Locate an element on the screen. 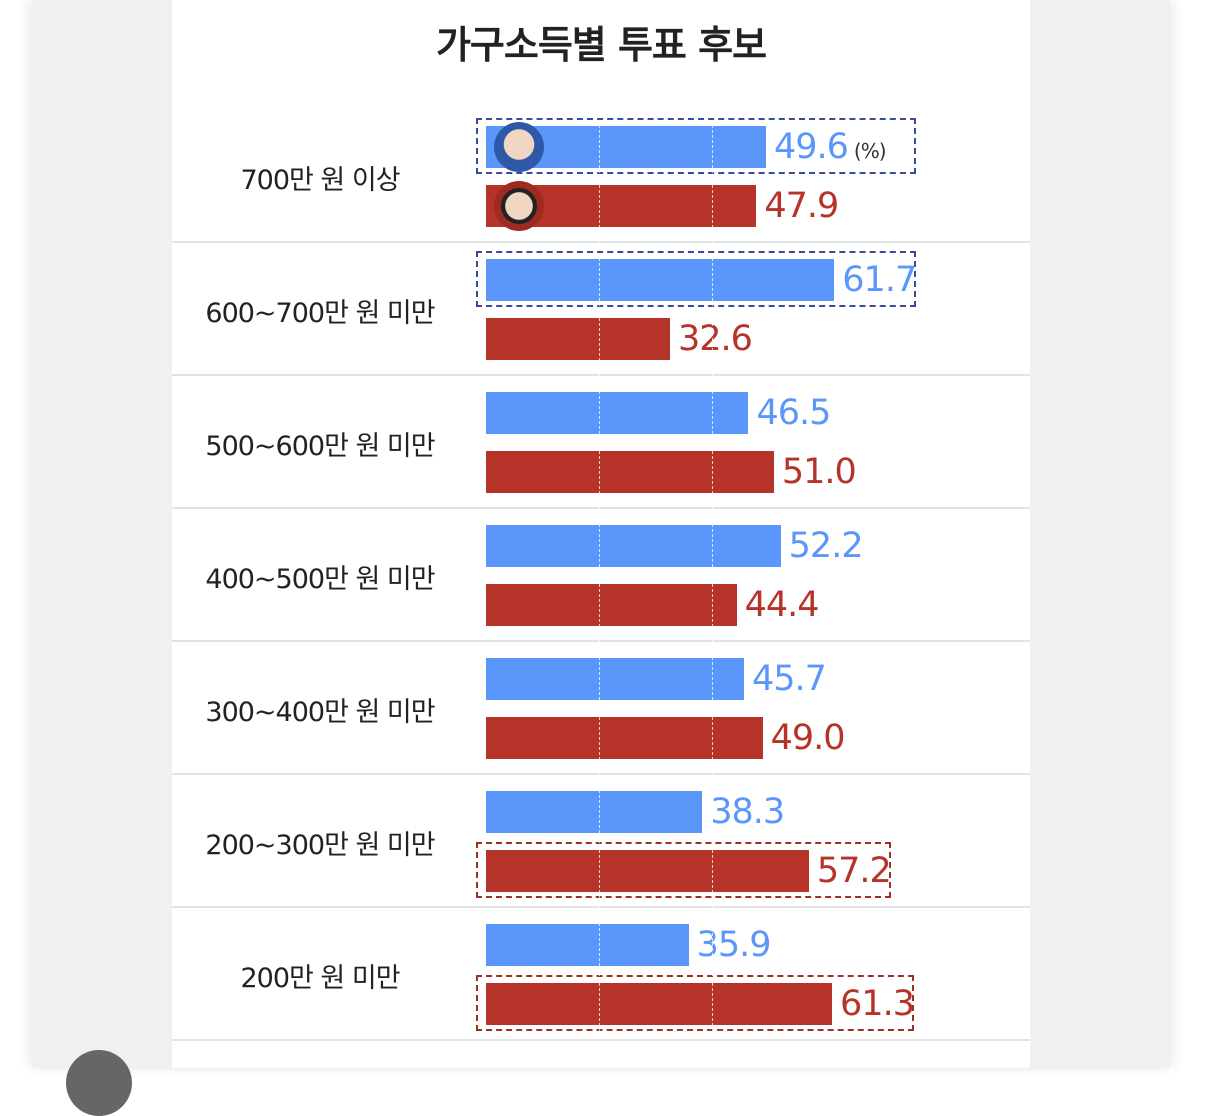 This screenshot has width=1210, height=1116. value-label: 57.2 is located at coordinates (854, 871).